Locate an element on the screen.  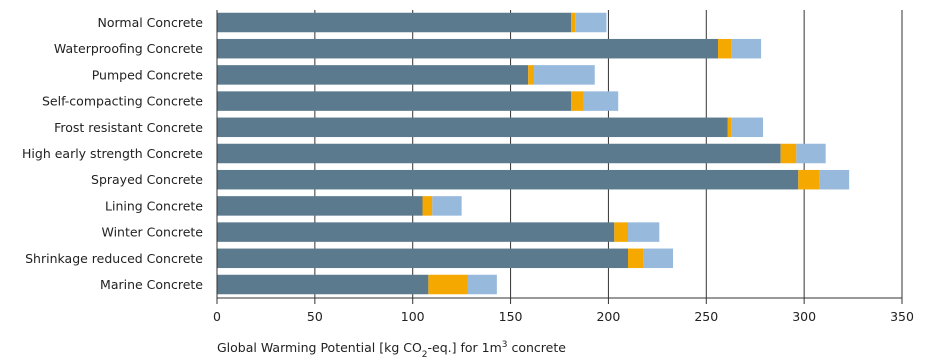
x-tick-label: 50 is located at coordinates (315, 316).